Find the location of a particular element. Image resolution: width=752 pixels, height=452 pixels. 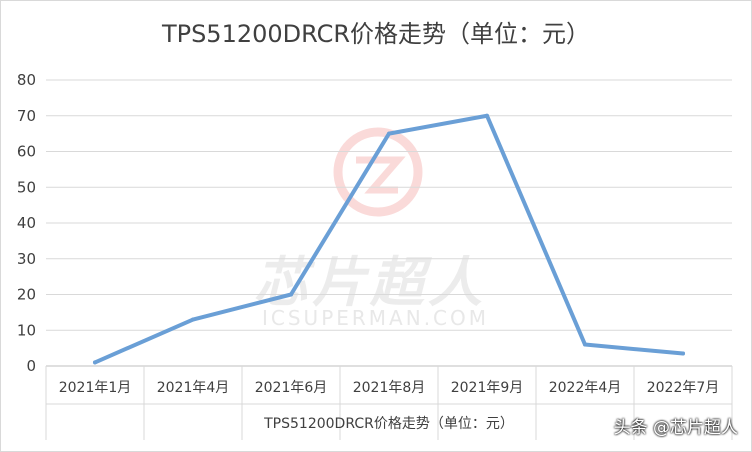

y-tick-label: 50 is located at coordinates (26, 187).